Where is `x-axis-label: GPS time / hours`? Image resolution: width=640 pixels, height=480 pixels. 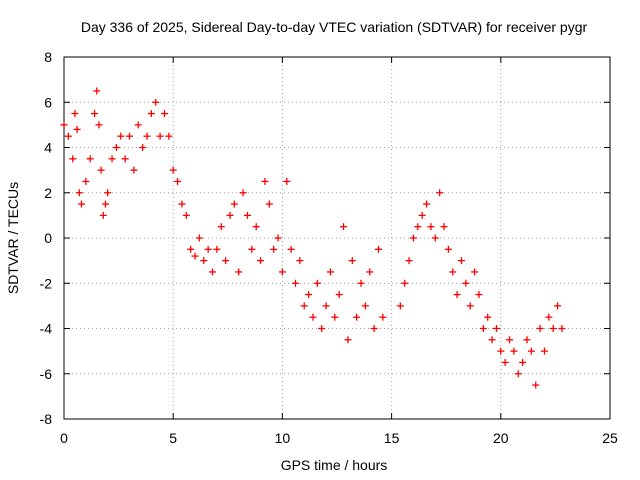
x-axis-label: GPS time / hours is located at coordinates (334, 465).